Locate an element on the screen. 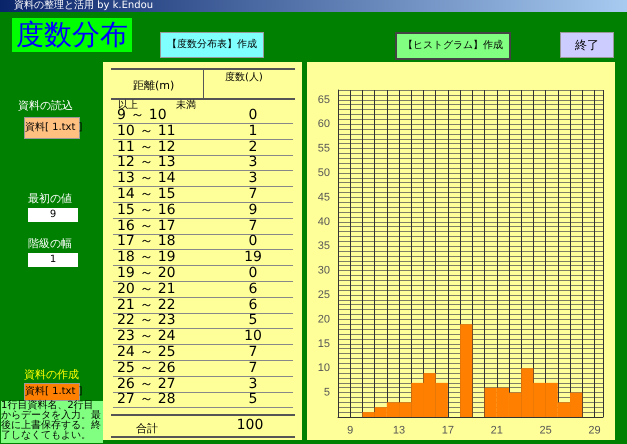 Image resolution: width=627 pixels, height=444 pixels. text: 19 is located at coordinates (253, 257).